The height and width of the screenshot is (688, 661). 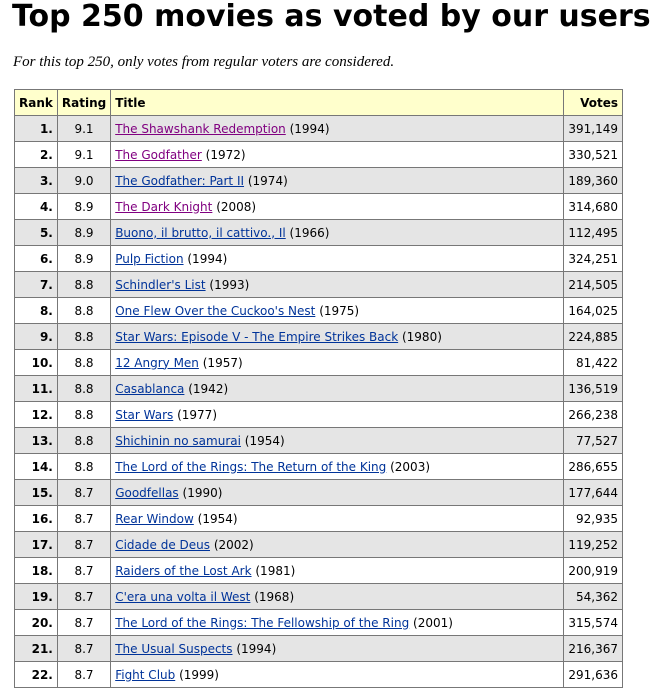 What do you see at coordinates (225, 154) in the screenshot?
I see `movie-year: (1972)` at bounding box center [225, 154].